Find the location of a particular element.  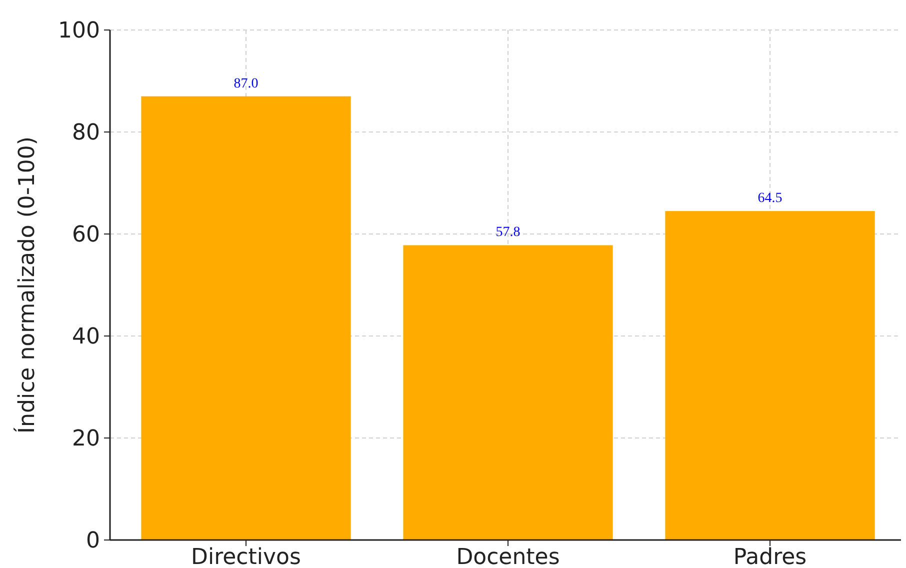

x-tick-label: Docentes is located at coordinates (508, 556).